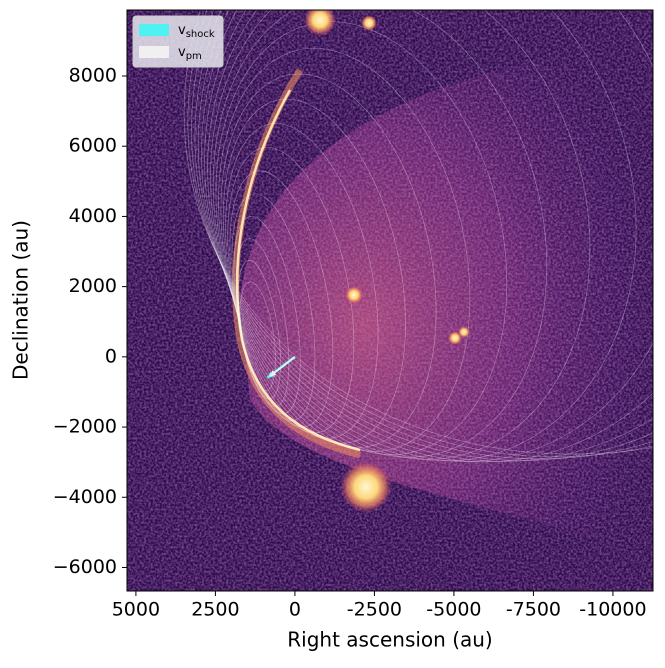 Image resolution: width=665 pixels, height=668 pixels. I want to click on legend-subscript: shock, so click(200, 34).